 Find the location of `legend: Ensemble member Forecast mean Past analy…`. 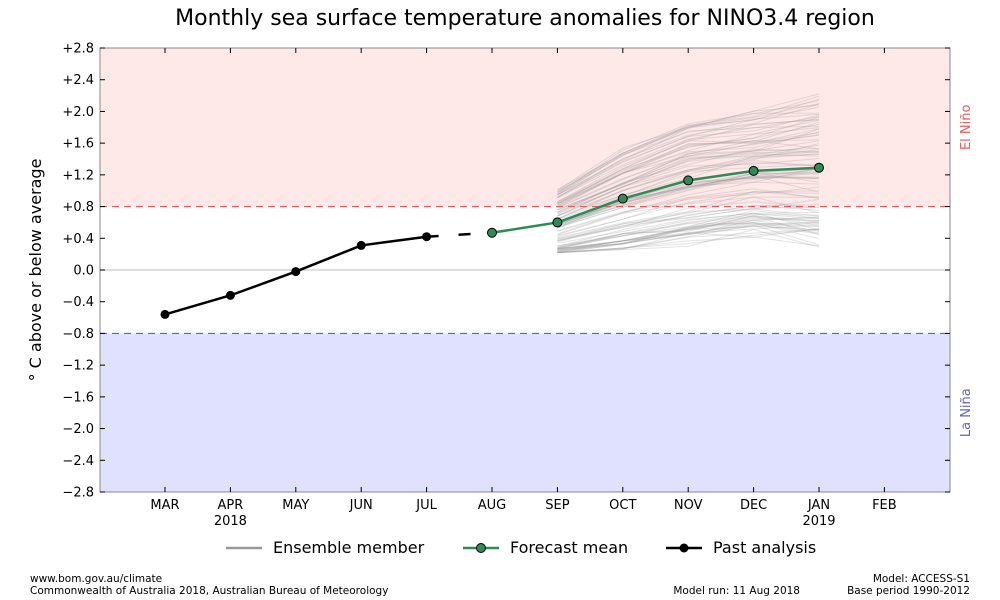

legend: Ensemble member Forecast mean Past analy… is located at coordinates (521, 547).